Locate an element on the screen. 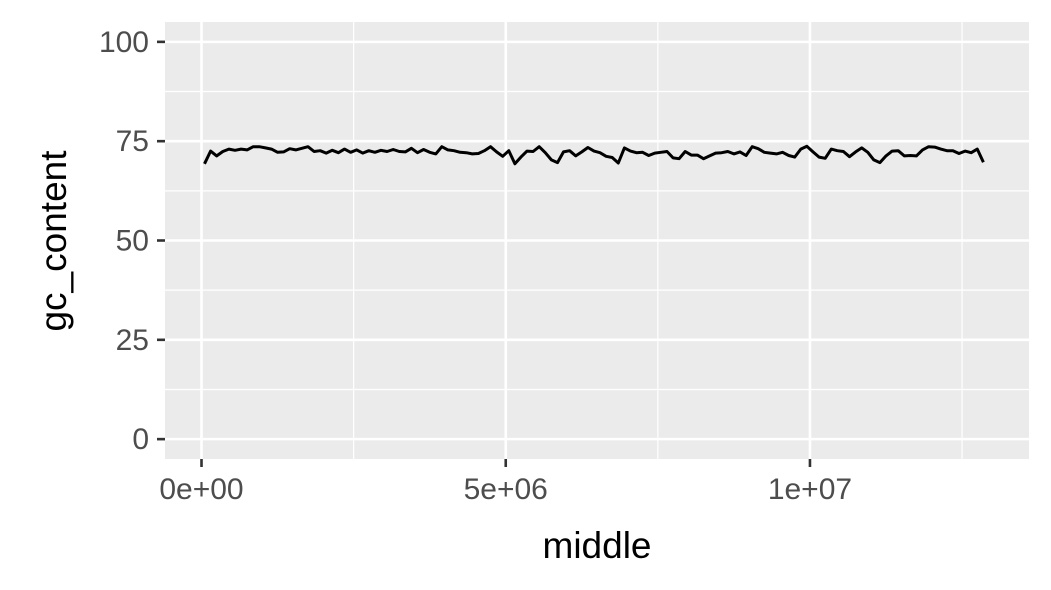 This screenshot has width=1051, height=590. x-tick-label: 5e+06 is located at coordinates (506, 489).